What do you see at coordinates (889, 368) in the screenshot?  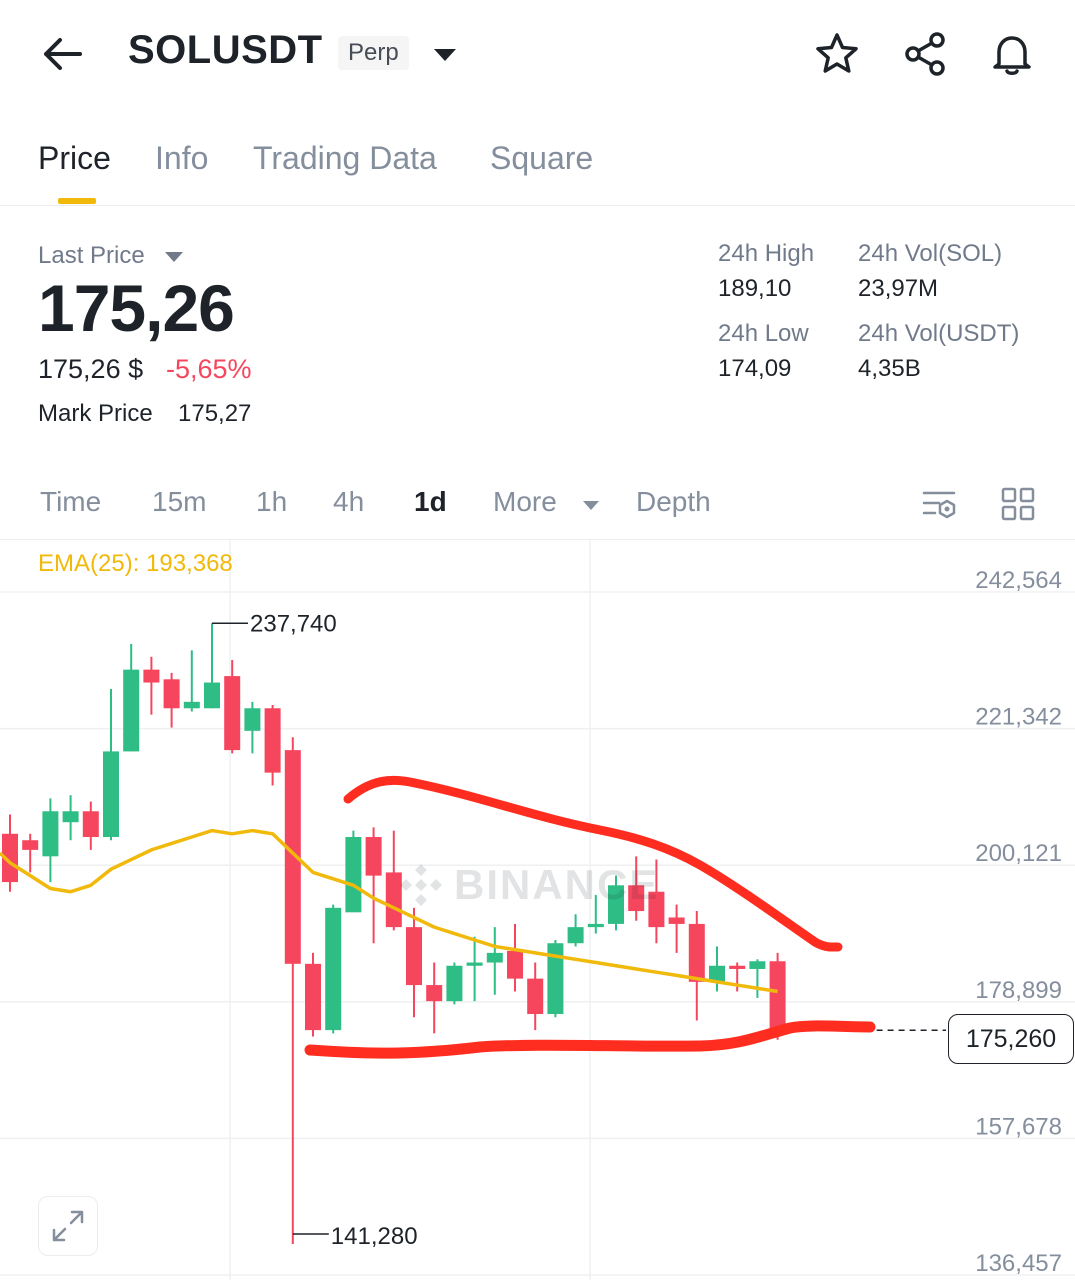 I see `vol-usdt-value: 4,35B` at bounding box center [889, 368].